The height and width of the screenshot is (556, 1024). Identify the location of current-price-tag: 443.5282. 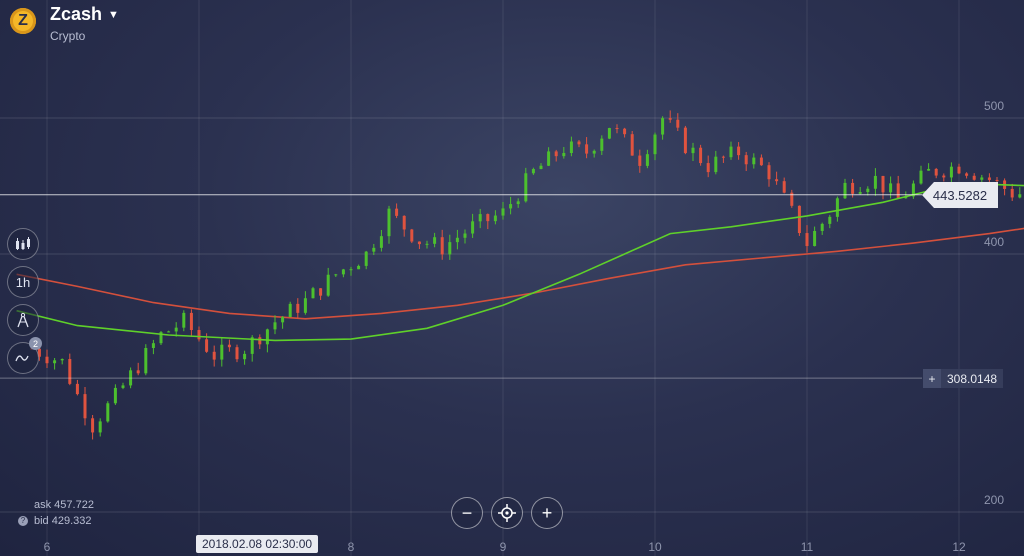
(960, 195).